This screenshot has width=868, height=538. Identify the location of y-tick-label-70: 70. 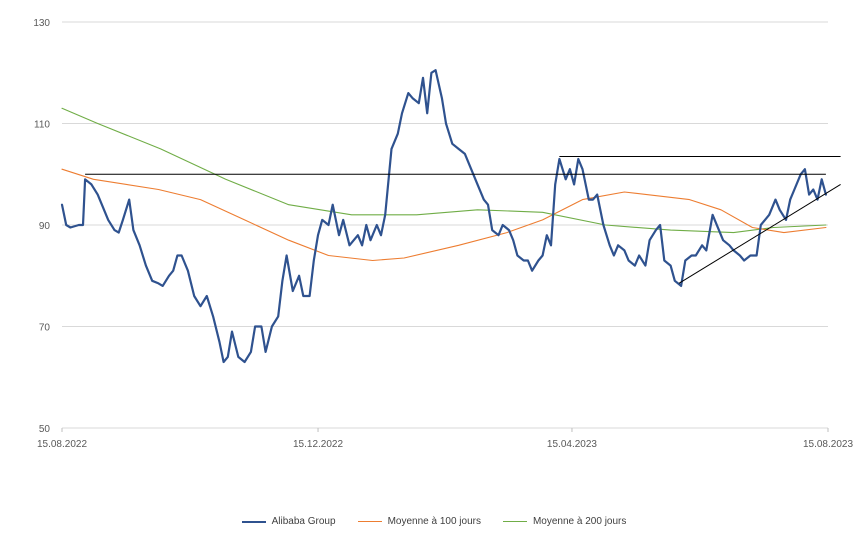
(45, 328).